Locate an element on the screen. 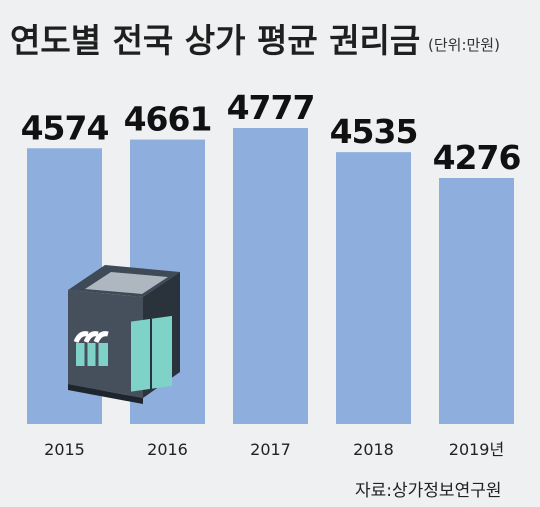 This screenshot has height=507, width=540. category-label-2019년: 2019년 is located at coordinates (476, 449).